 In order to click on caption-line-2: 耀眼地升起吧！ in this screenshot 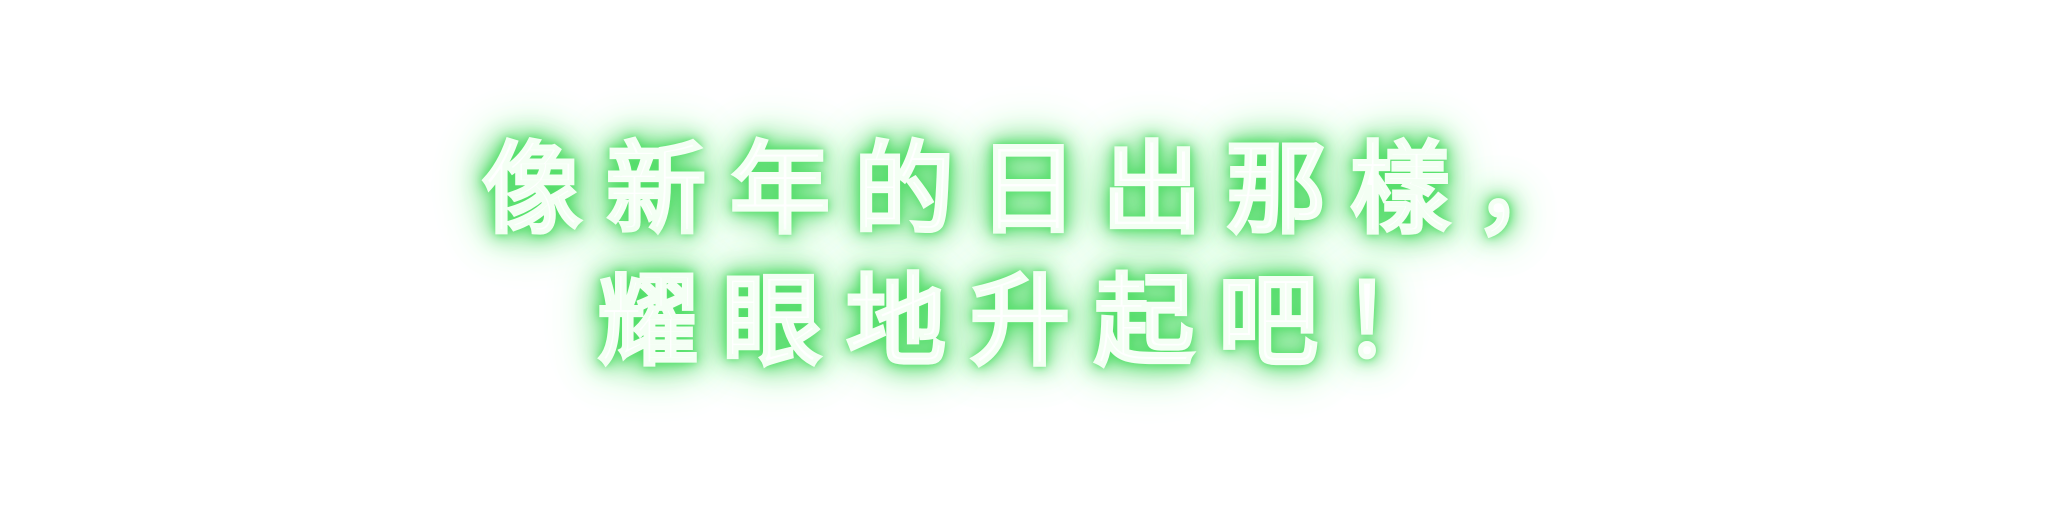, I will do `click(1031, 321)`.